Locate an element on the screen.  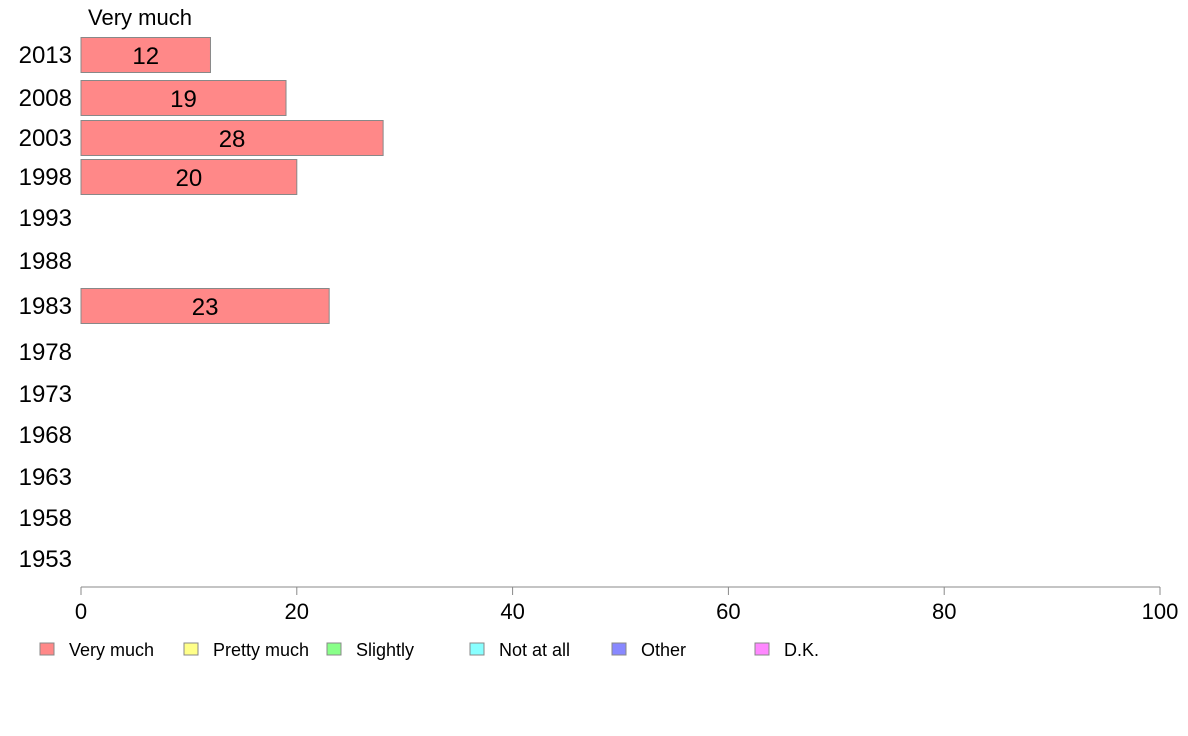
year-label-1983: 1983 is located at coordinates (45, 306).